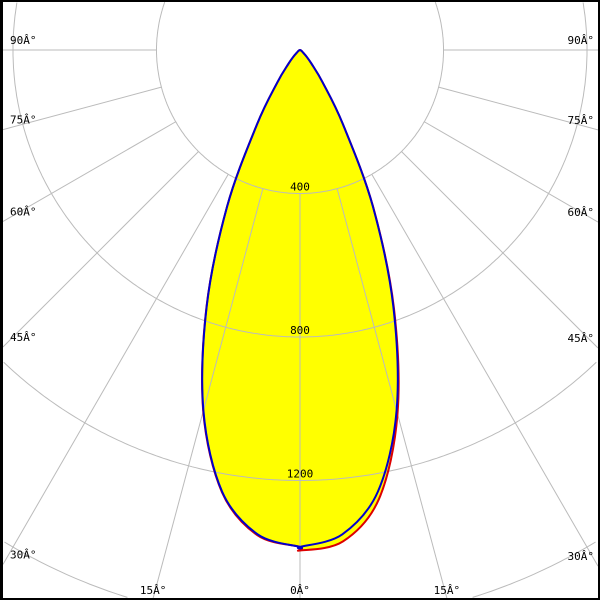  What do you see at coordinates (153, 590) in the screenshot?
I see `angle-label-bottom-0: 15Â°` at bounding box center [153, 590].